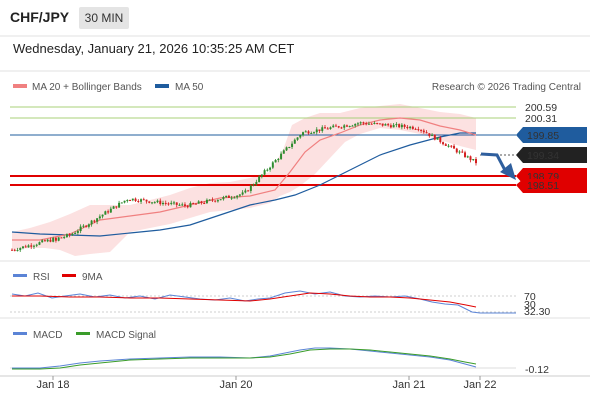  I want to click on ma20-legend: MA 20 + Bollinger Bands, so click(87, 87).